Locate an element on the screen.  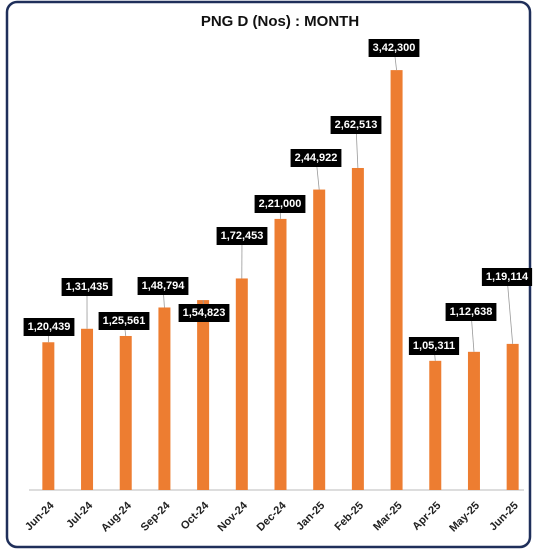
data-label: 1,54,823 is located at coordinates (204, 313).